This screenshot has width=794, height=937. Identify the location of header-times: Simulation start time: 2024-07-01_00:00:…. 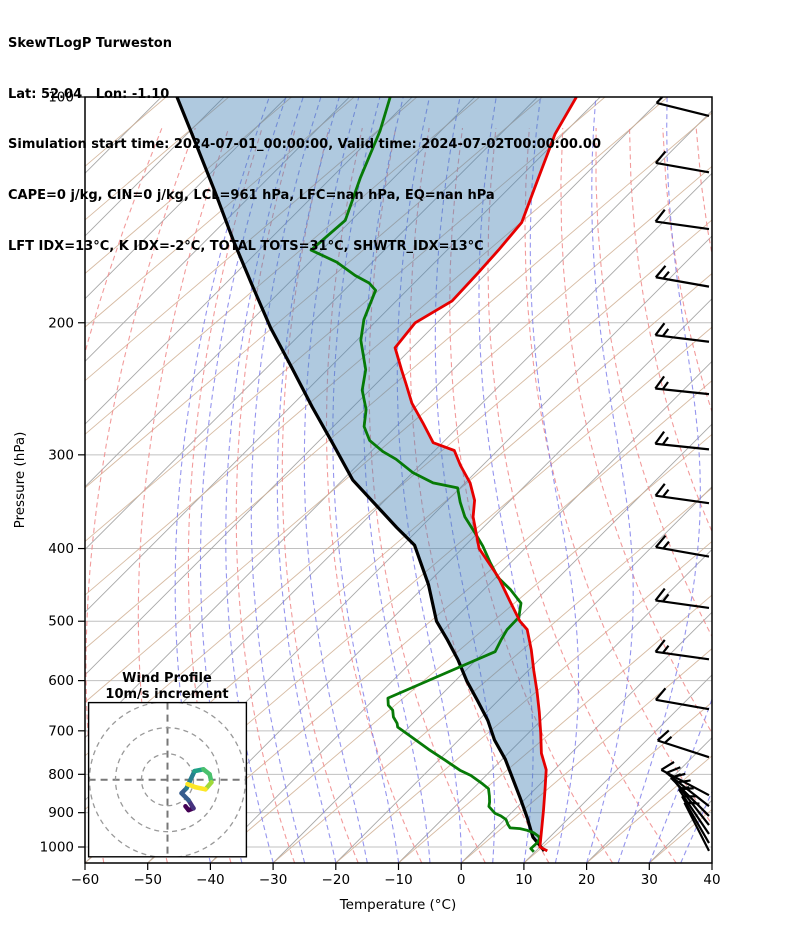
(304, 145).